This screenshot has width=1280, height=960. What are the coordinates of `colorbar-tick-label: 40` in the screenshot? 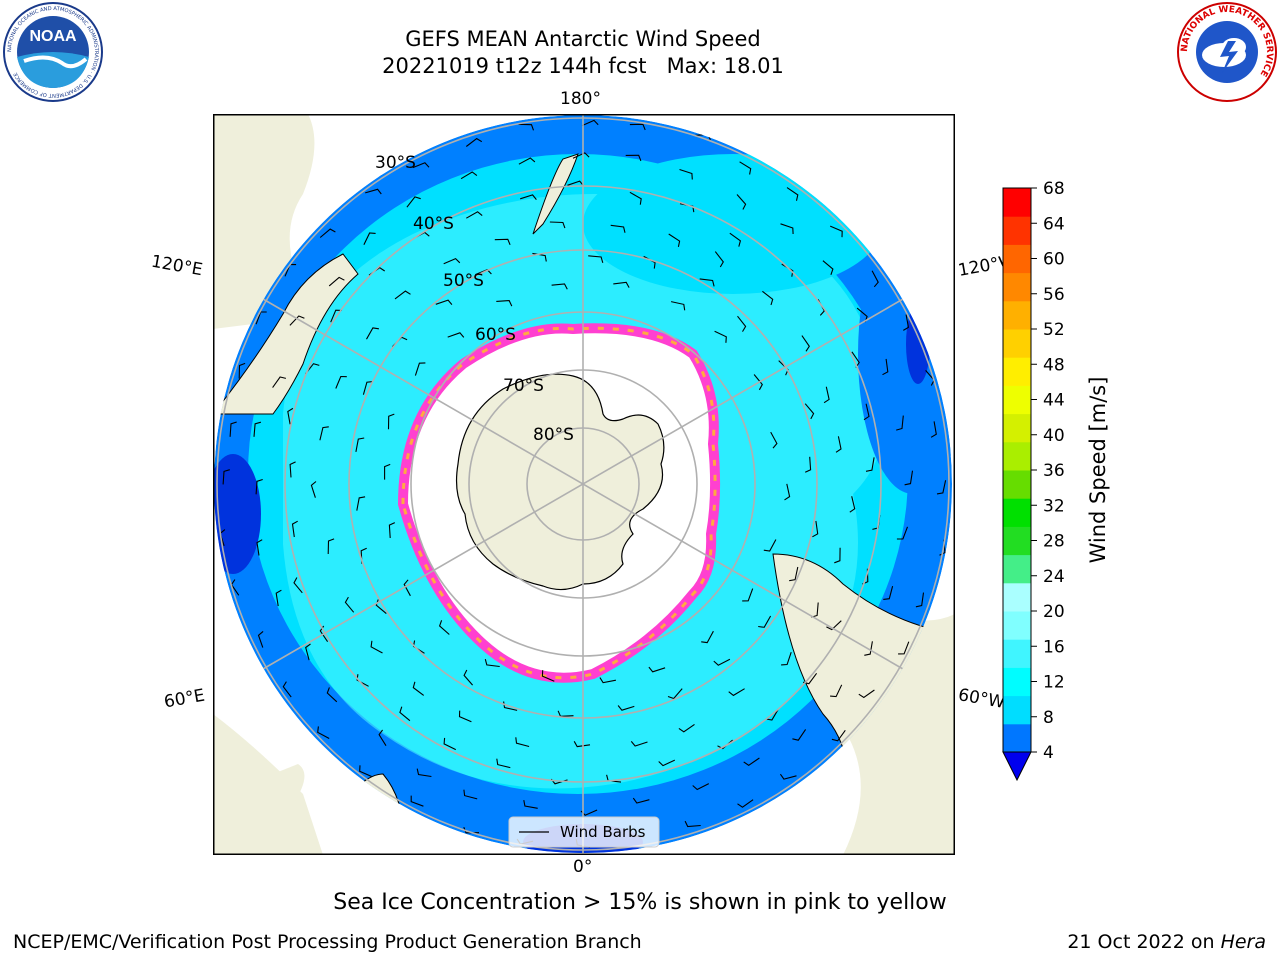 It's located at (1054, 436).